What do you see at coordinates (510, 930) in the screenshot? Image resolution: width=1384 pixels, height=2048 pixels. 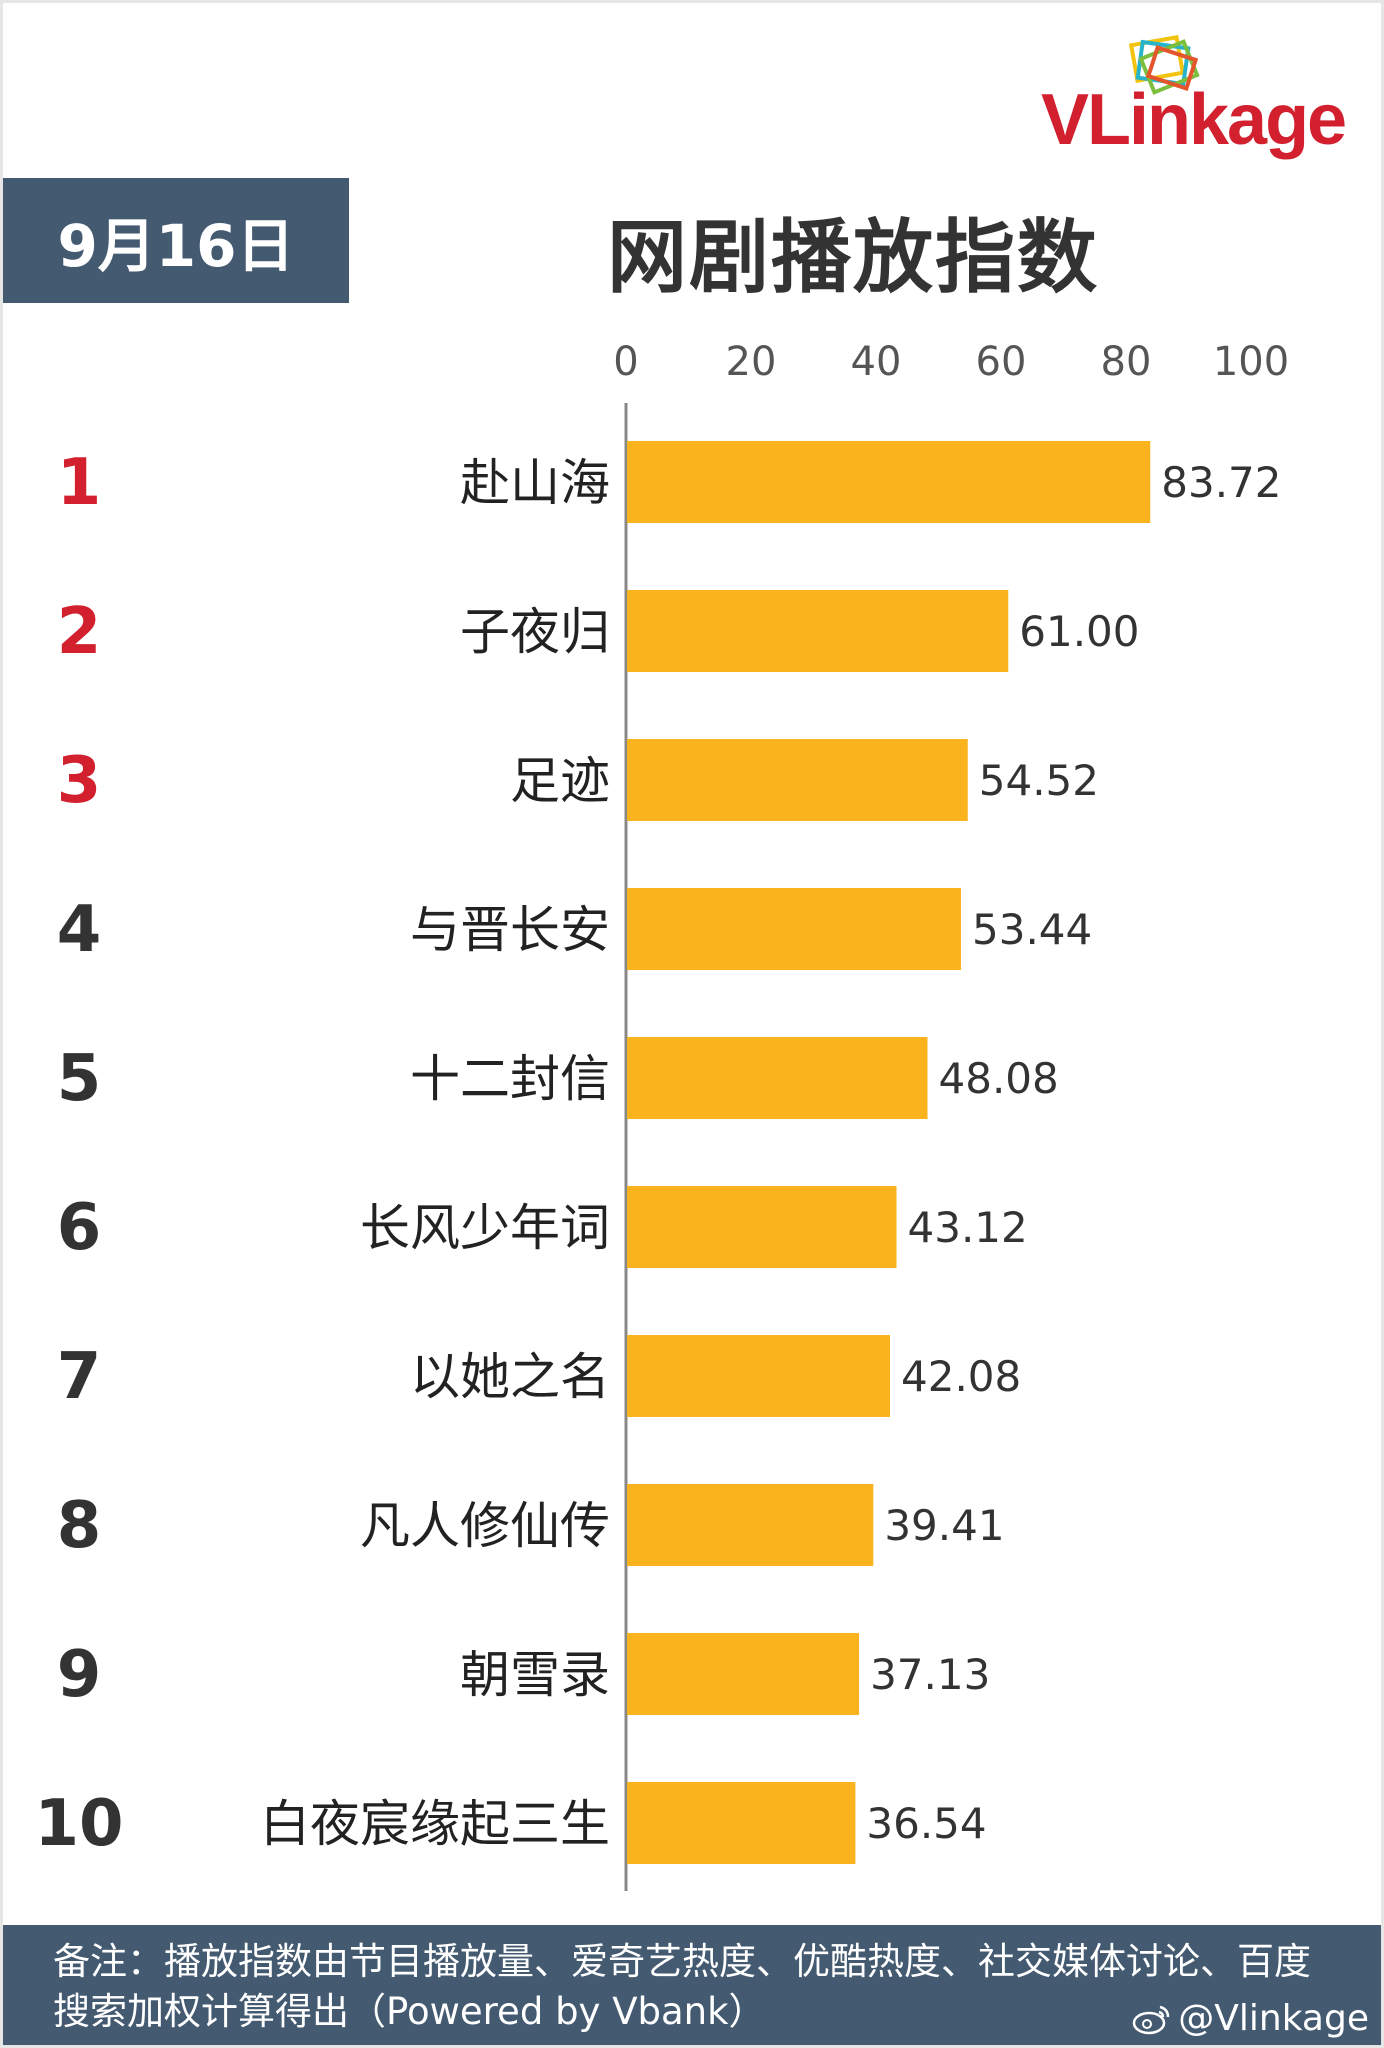 I see `category-label: 与晋长安` at bounding box center [510, 930].